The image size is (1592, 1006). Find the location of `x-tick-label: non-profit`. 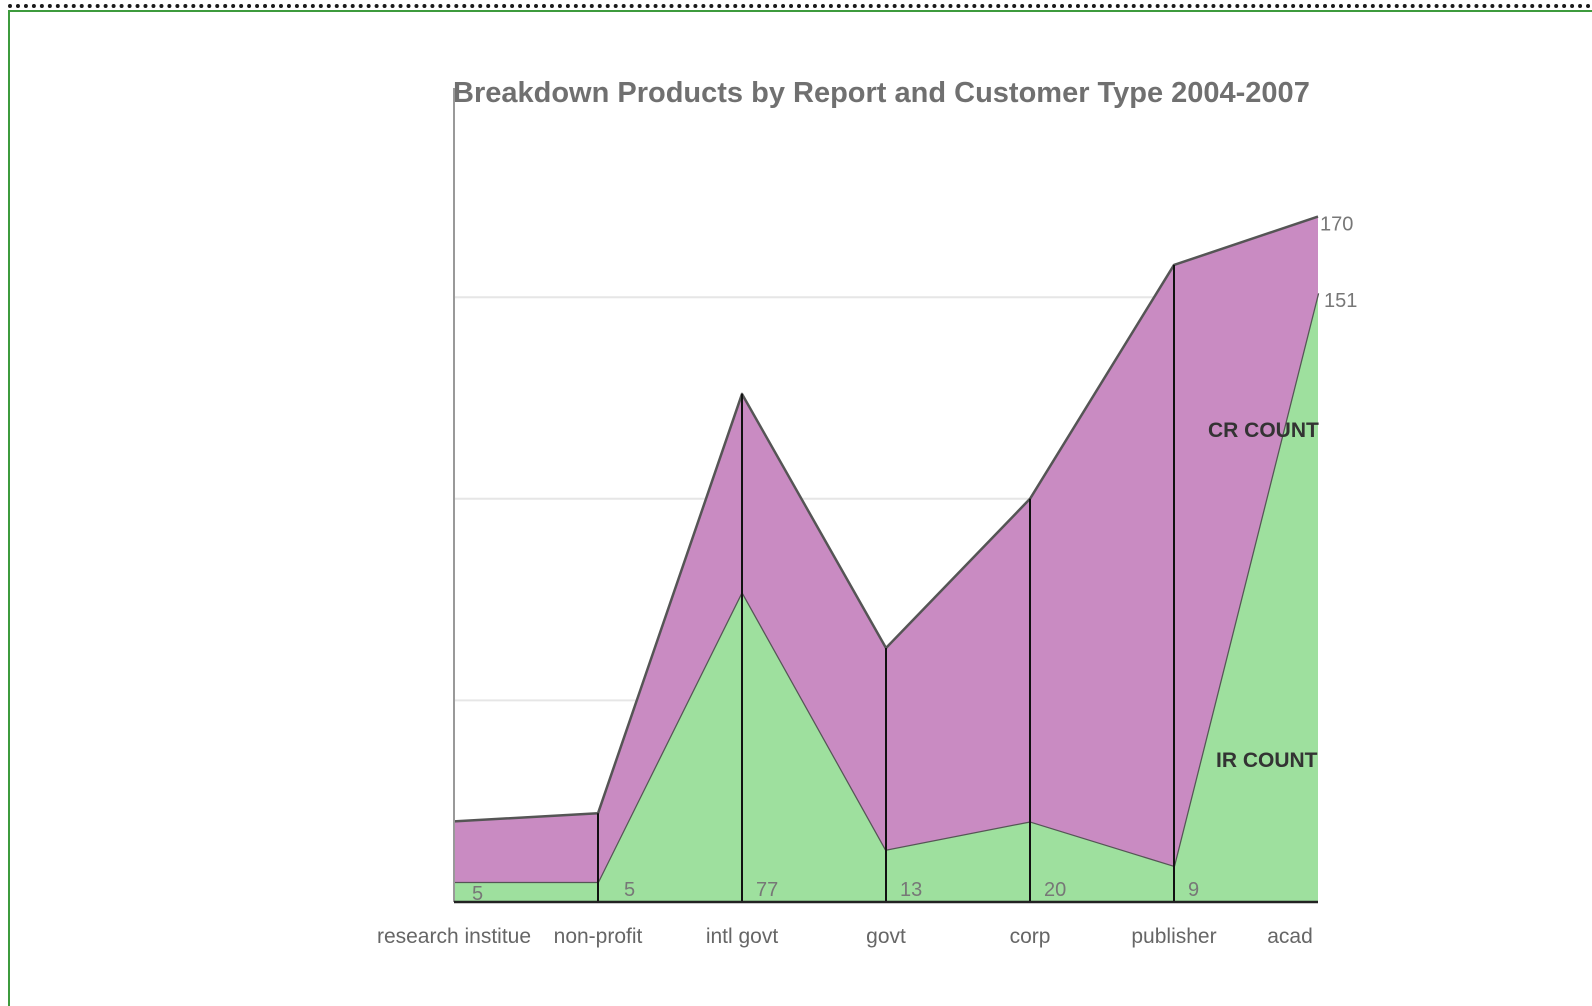

x-tick-label: non-profit is located at coordinates (598, 936).